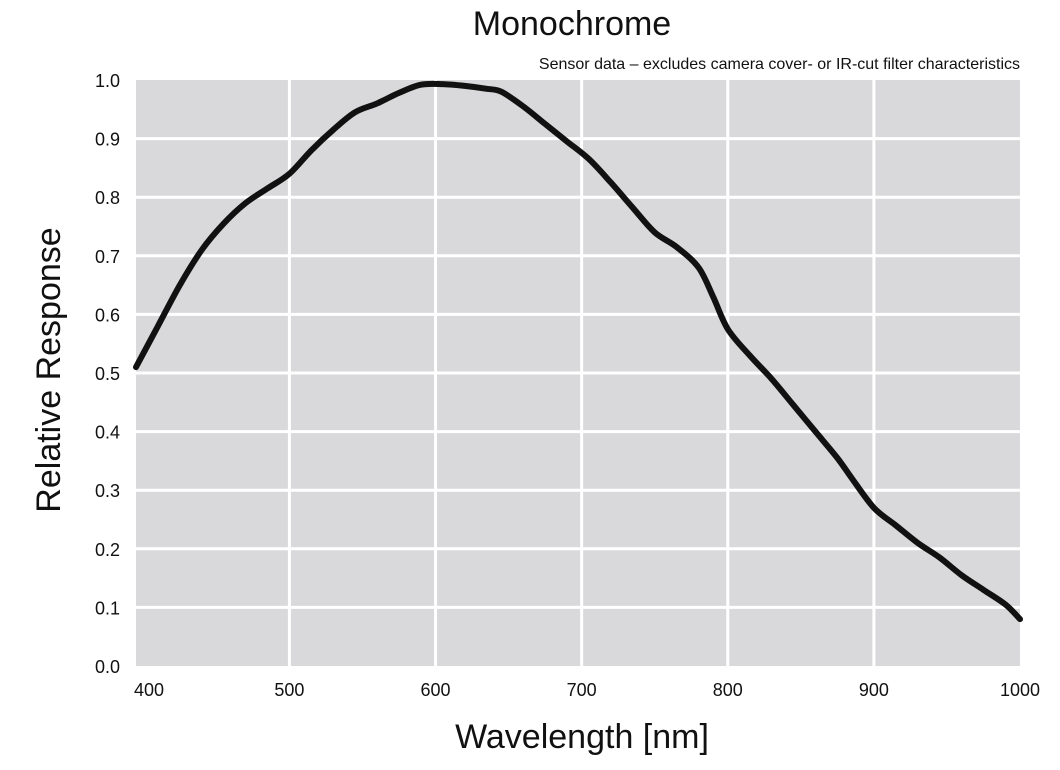  Describe the element at coordinates (289, 690) in the screenshot. I see `x-tick-label: 500` at that location.